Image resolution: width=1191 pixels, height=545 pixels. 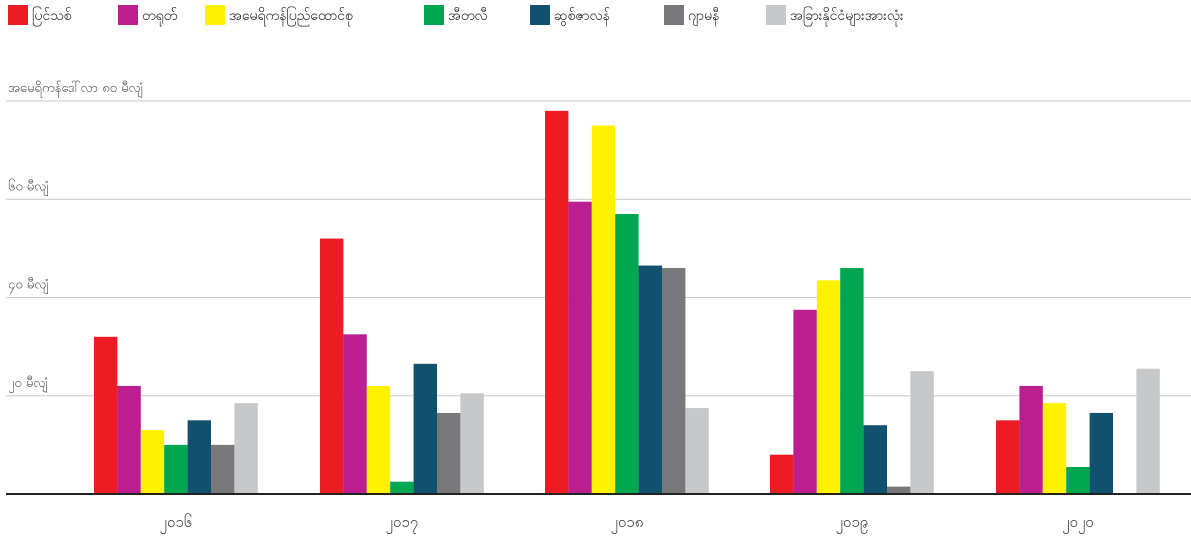 I want to click on legend-label: အီတလီ, so click(x=468, y=16).